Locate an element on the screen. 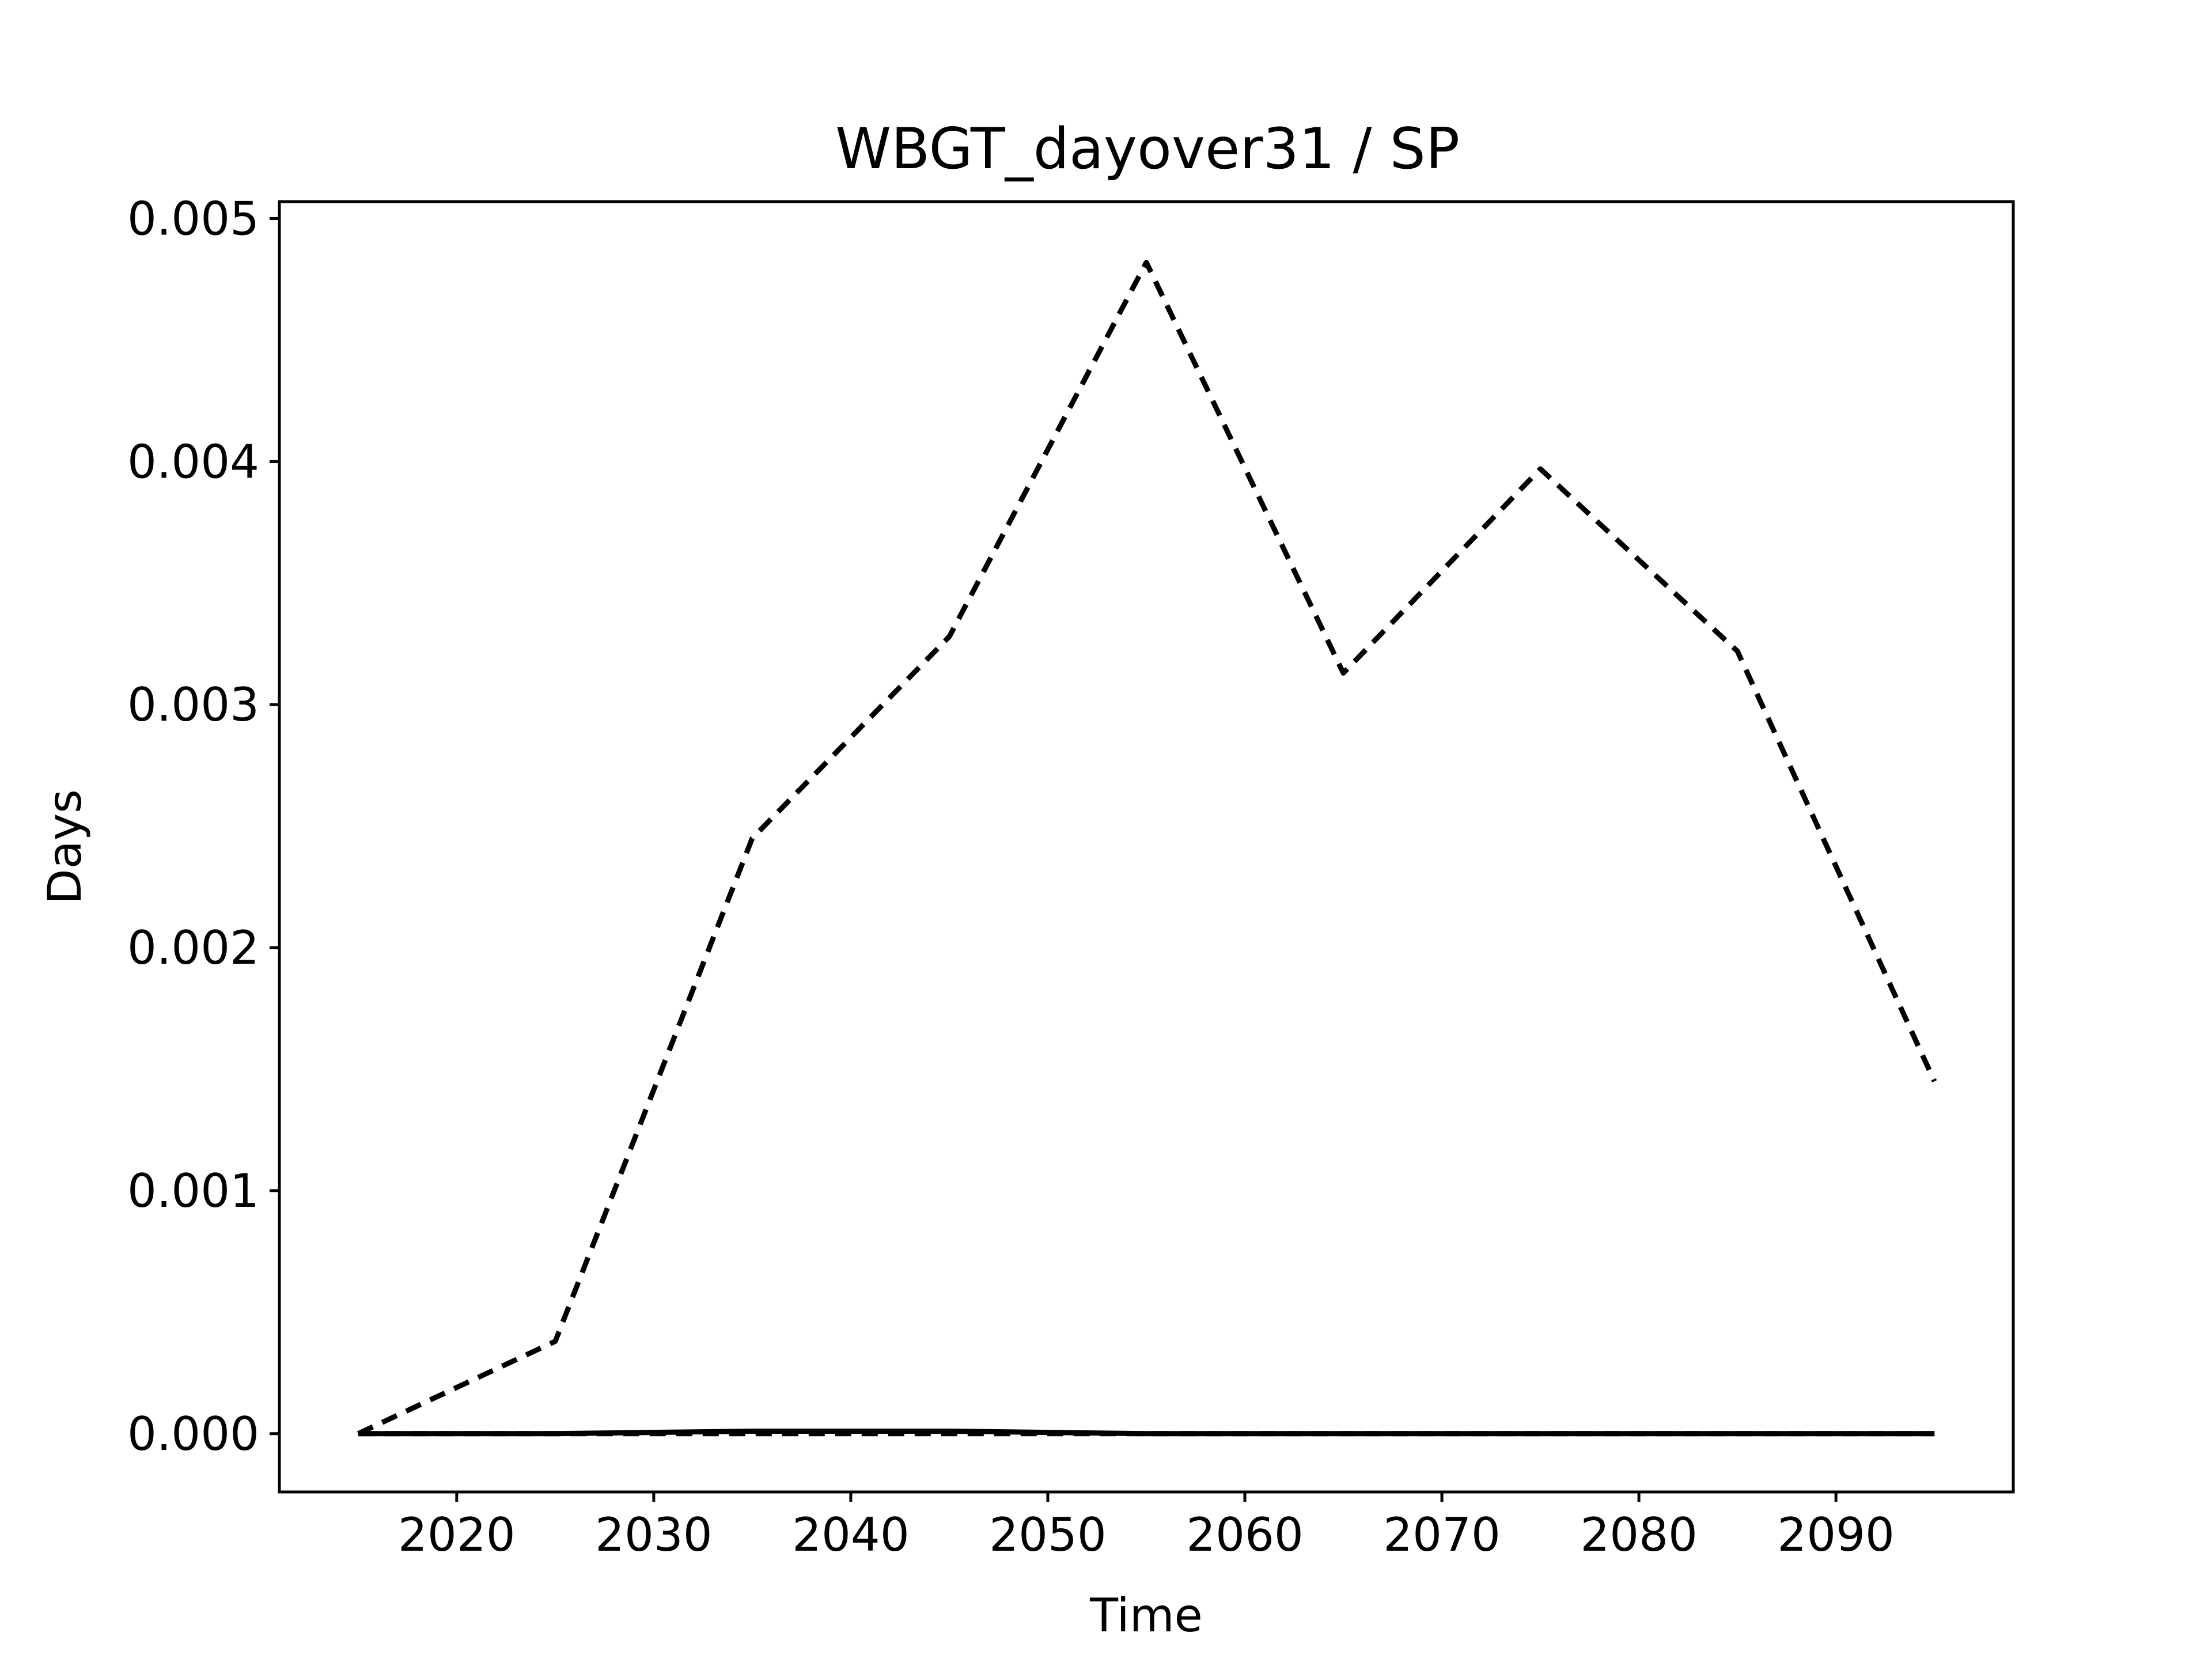 This screenshot has height=1659, width=2212. x-tick-label: 2090 is located at coordinates (1836, 1535).